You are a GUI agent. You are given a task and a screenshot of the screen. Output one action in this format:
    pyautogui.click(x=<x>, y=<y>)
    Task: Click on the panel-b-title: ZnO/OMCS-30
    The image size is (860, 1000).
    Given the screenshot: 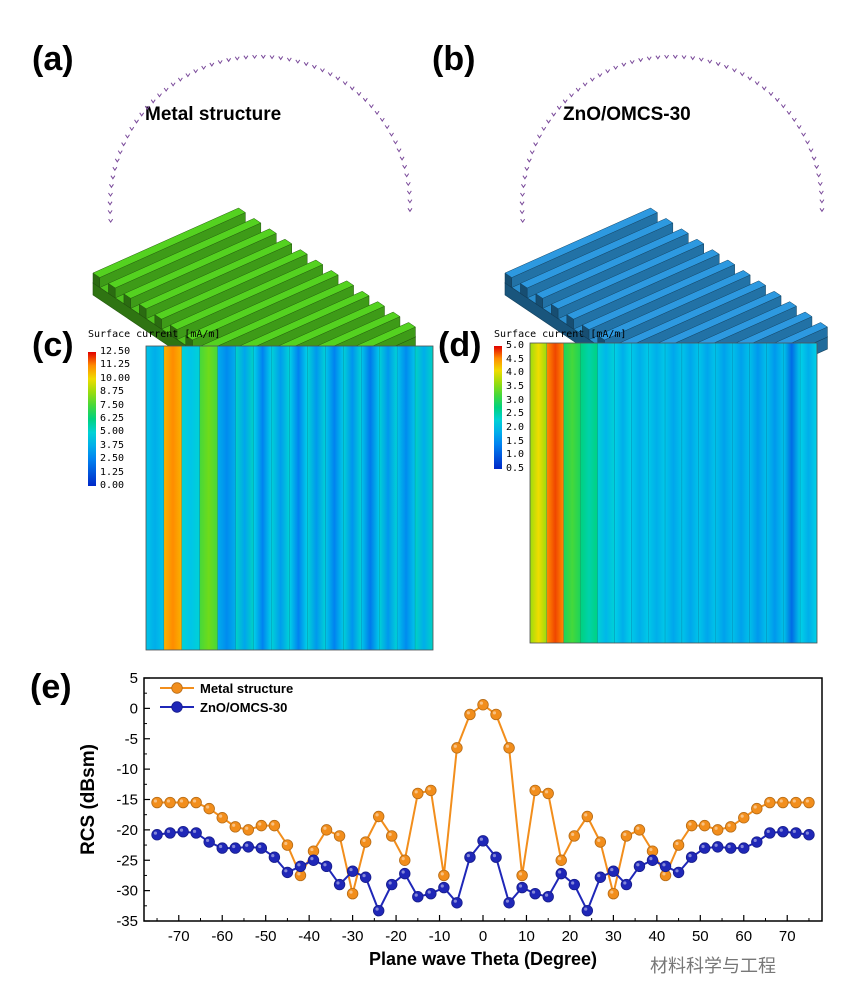 What is the action you would take?
    pyautogui.click(x=627, y=114)
    